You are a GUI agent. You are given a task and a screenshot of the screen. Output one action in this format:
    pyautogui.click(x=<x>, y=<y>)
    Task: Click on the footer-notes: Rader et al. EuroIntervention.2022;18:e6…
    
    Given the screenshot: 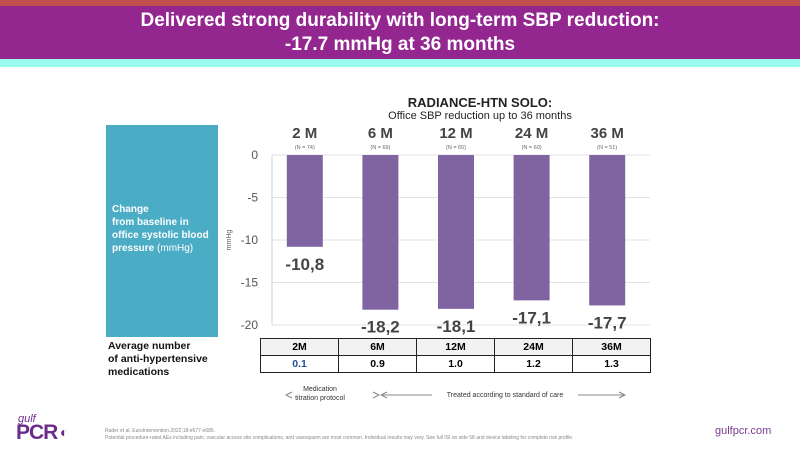 What is the action you would take?
    pyautogui.click(x=339, y=435)
    